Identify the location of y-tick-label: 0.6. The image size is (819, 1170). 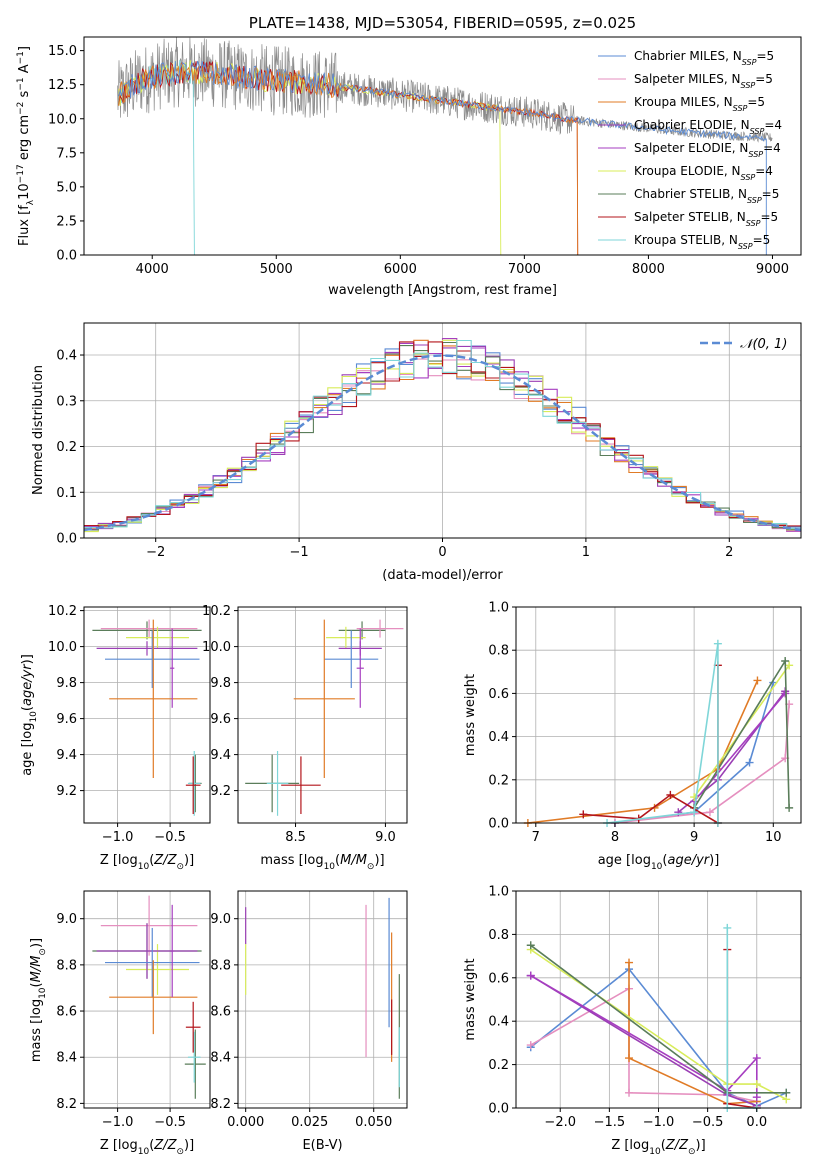
(498, 978).